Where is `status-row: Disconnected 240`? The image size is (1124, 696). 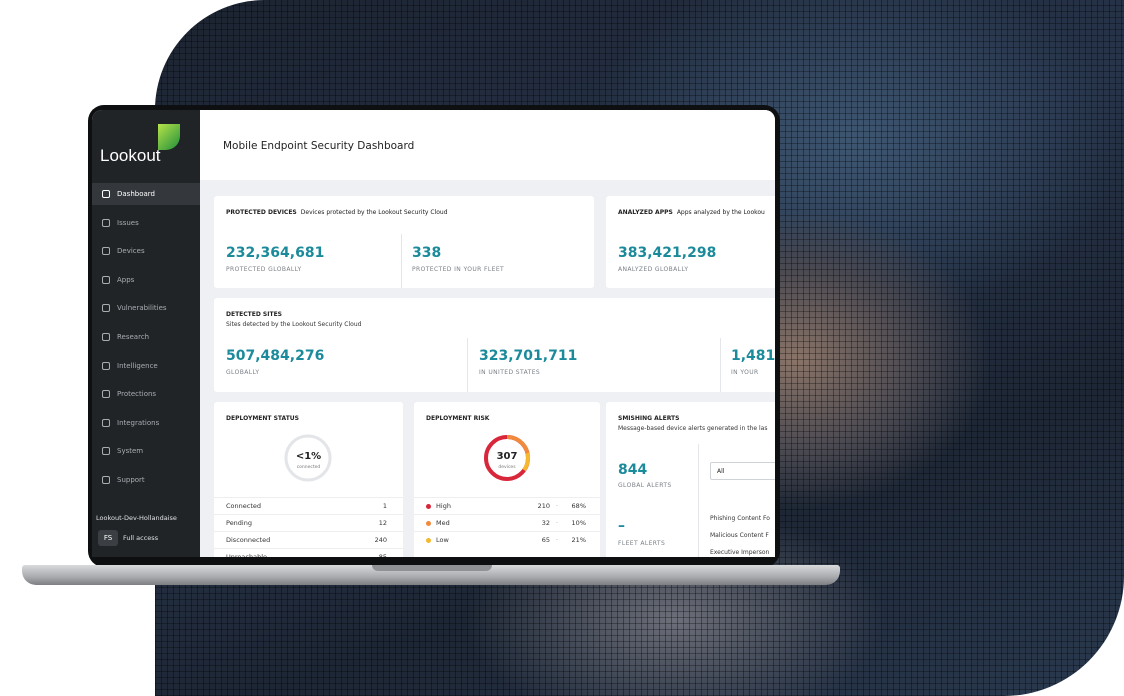
status-row: Disconnected 240 is located at coordinates (308, 539).